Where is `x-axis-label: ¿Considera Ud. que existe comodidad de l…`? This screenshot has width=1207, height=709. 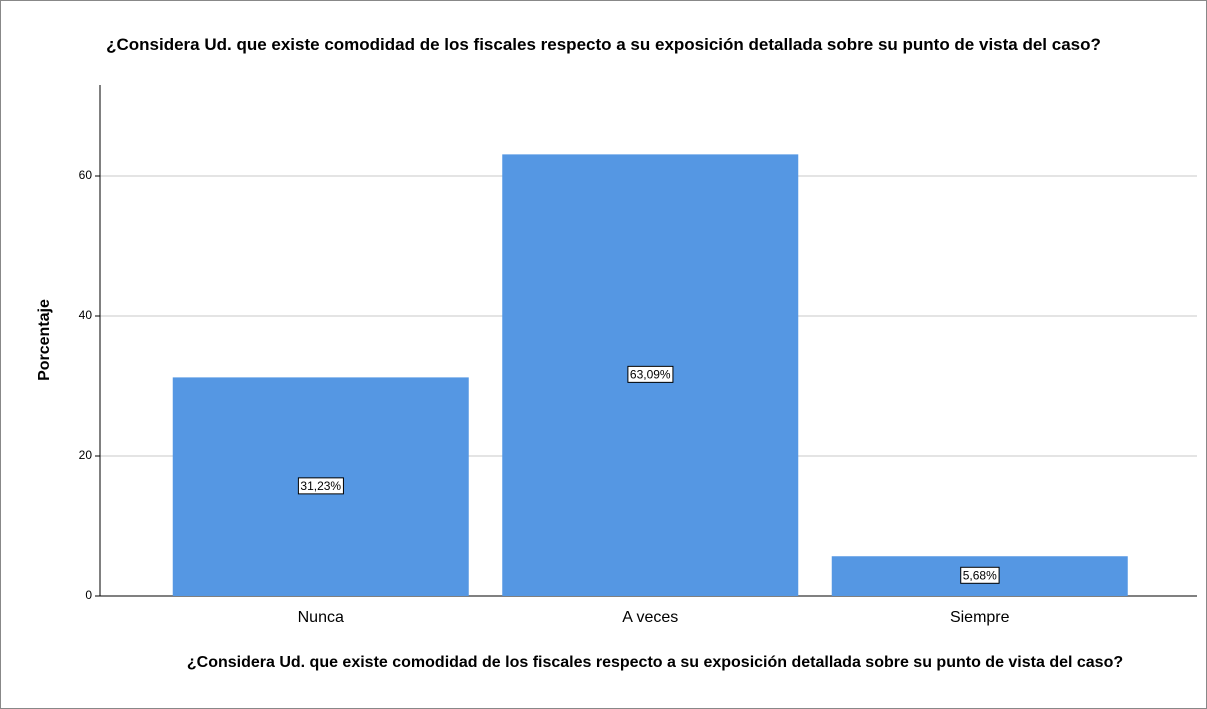 x-axis-label: ¿Considera Ud. que existe comodidad de l… is located at coordinates (655, 662).